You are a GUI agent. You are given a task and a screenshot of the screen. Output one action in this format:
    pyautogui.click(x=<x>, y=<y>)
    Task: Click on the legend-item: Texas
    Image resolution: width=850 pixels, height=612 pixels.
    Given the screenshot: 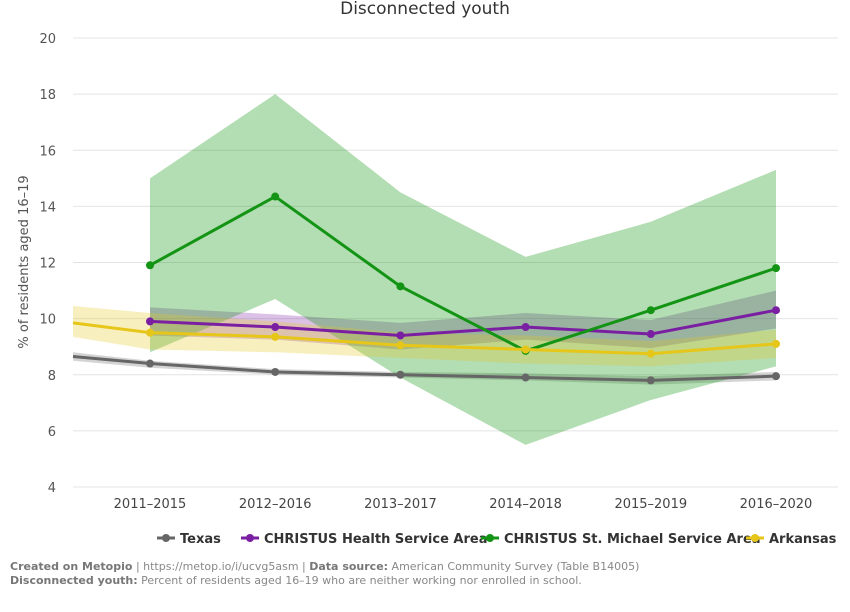 What is the action you would take?
    pyautogui.click(x=189, y=539)
    